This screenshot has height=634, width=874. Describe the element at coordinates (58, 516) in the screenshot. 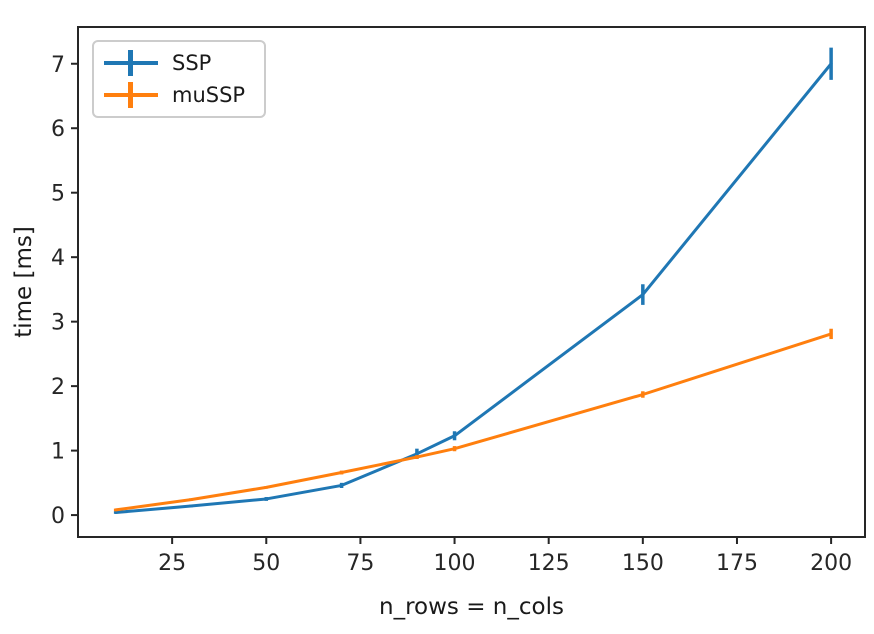

I see `y-tick-label: 0` at that location.